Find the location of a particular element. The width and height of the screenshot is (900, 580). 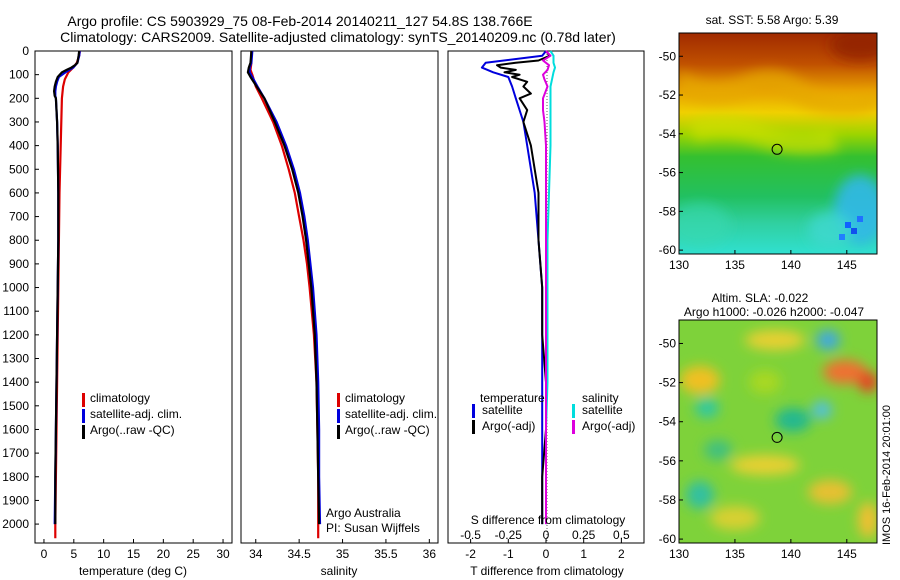

s-difference-axis: -0.5 -0.25 0 0.25 0.5 is located at coordinates (545, 535).